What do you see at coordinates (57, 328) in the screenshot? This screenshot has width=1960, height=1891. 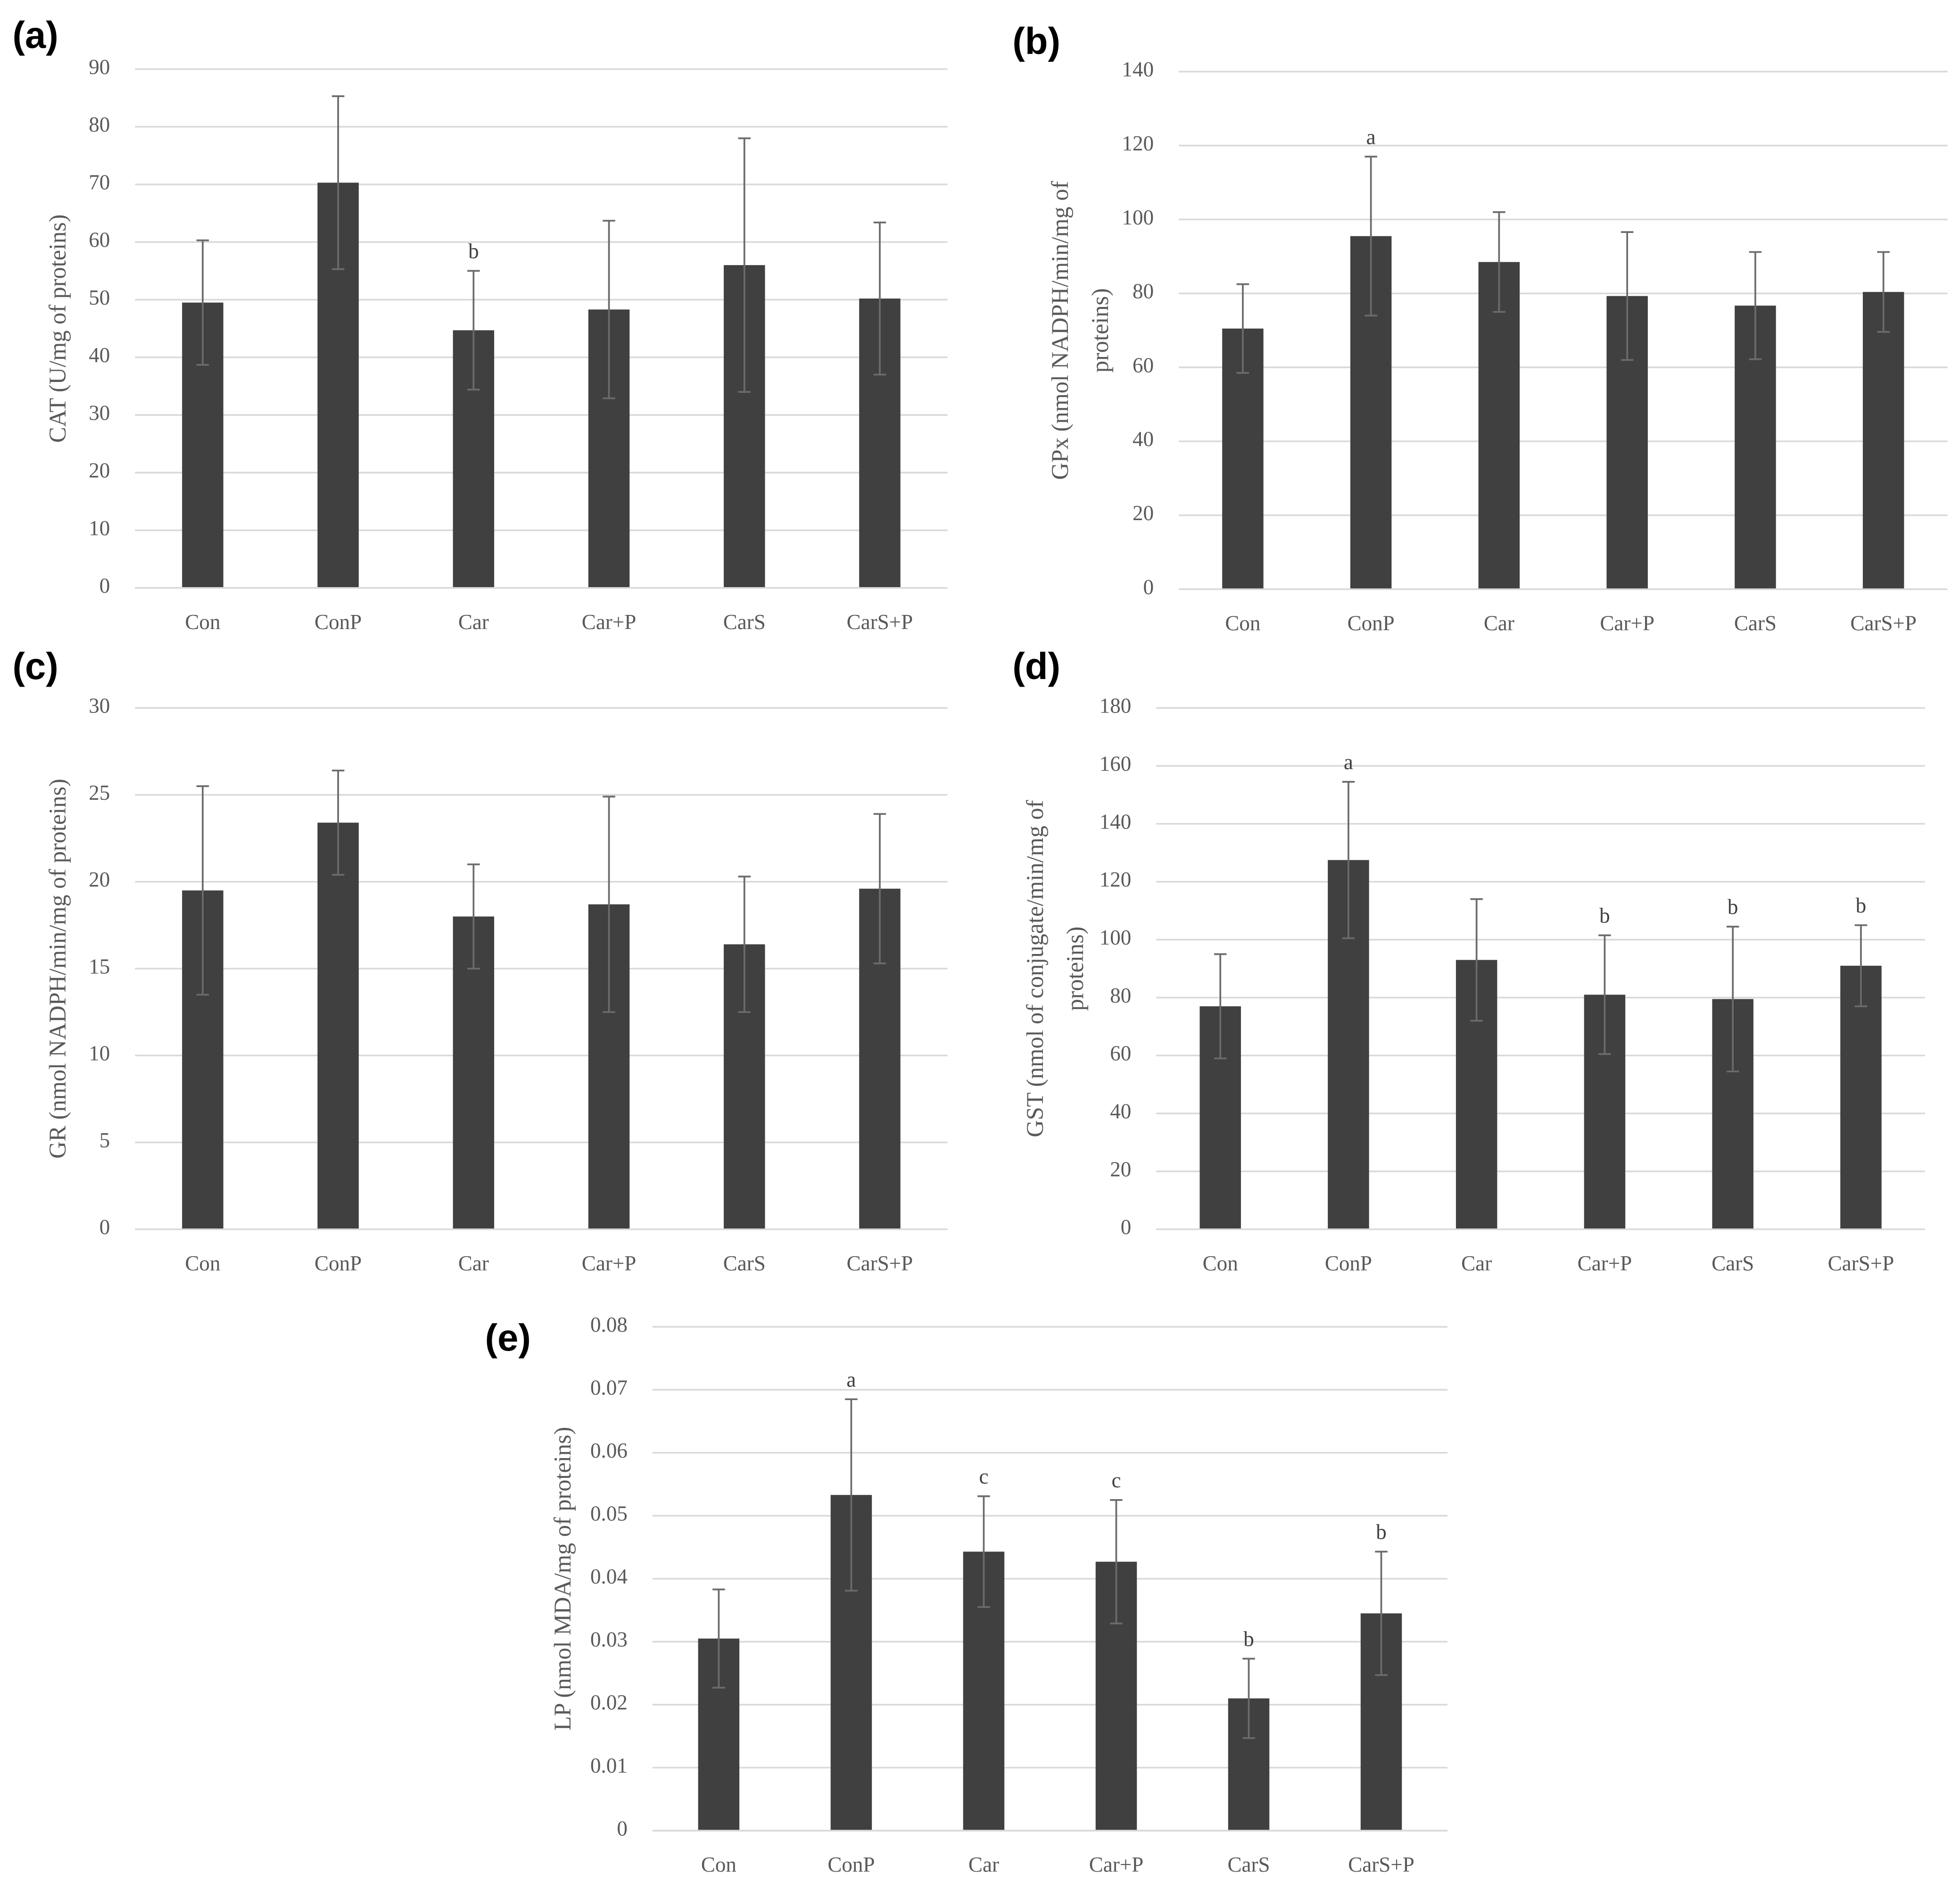 I see `y-axis-title: CAT (U/mg of proteins)` at bounding box center [57, 328].